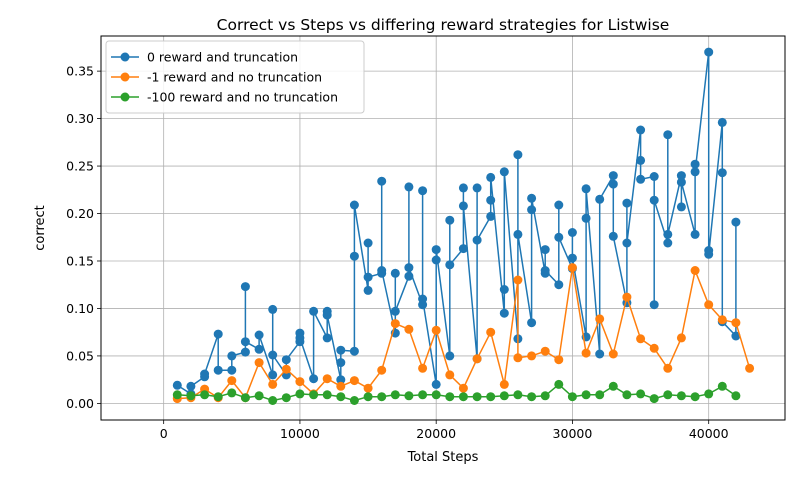 Image resolution: width=808 pixels, height=484 pixels. What do you see at coordinates (80, 260) in the screenshot?
I see `y-tick-label: 0.15` at bounding box center [80, 260].